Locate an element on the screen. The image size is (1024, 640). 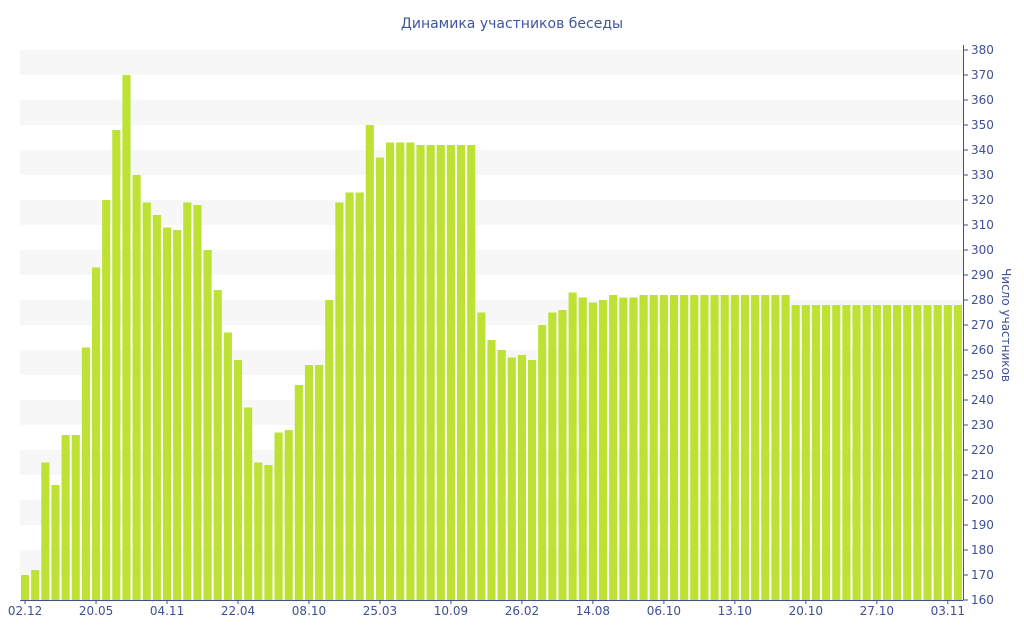
x-tick-label: 22.04 is located at coordinates (238, 611).